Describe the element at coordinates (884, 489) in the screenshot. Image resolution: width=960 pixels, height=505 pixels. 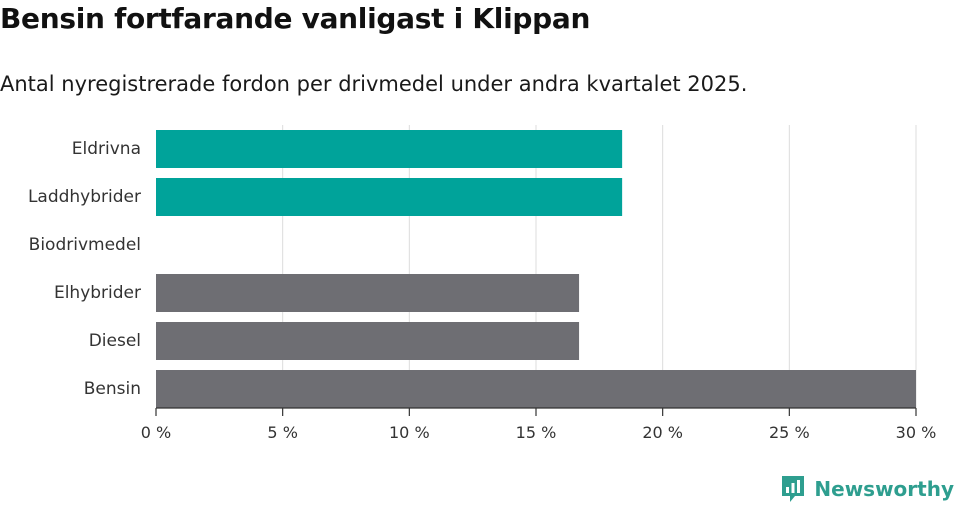
I see `newsworthy-logo-text: Newsworthy` at that location.